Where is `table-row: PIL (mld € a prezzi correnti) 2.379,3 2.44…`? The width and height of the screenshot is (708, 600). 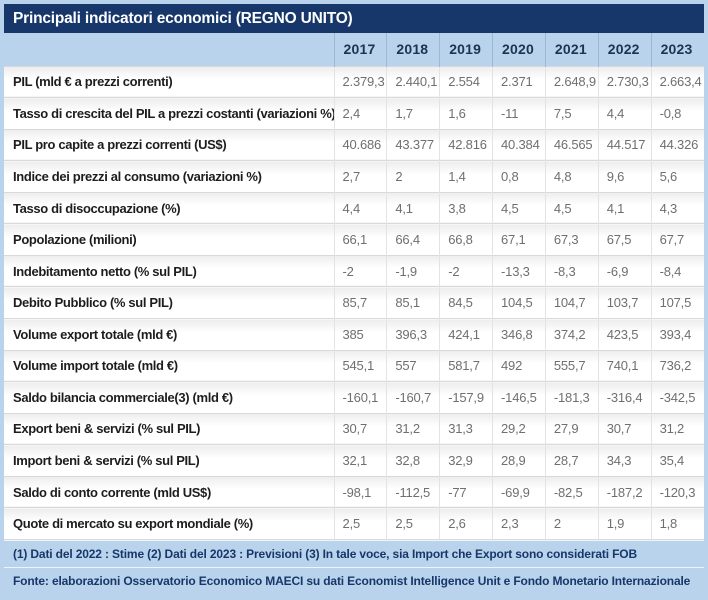
table-row: PIL (mld € a prezzi correnti) 2.379,3 2.44… is located at coordinates (354, 81).